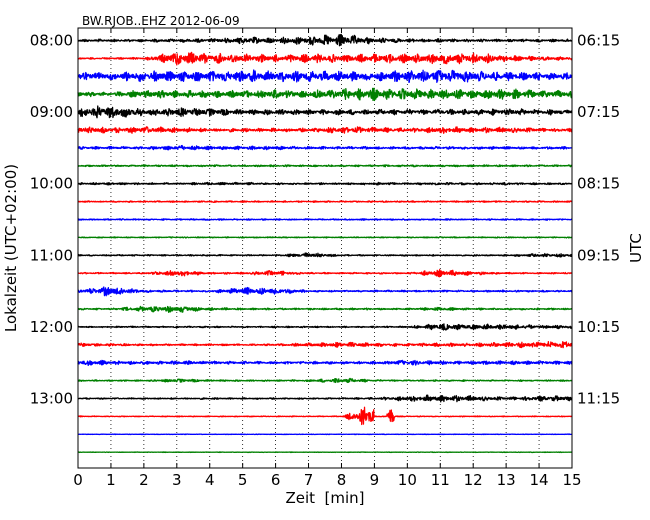  What do you see at coordinates (309, 480) in the screenshot?
I see `x-tick-label: 7` at bounding box center [309, 480].